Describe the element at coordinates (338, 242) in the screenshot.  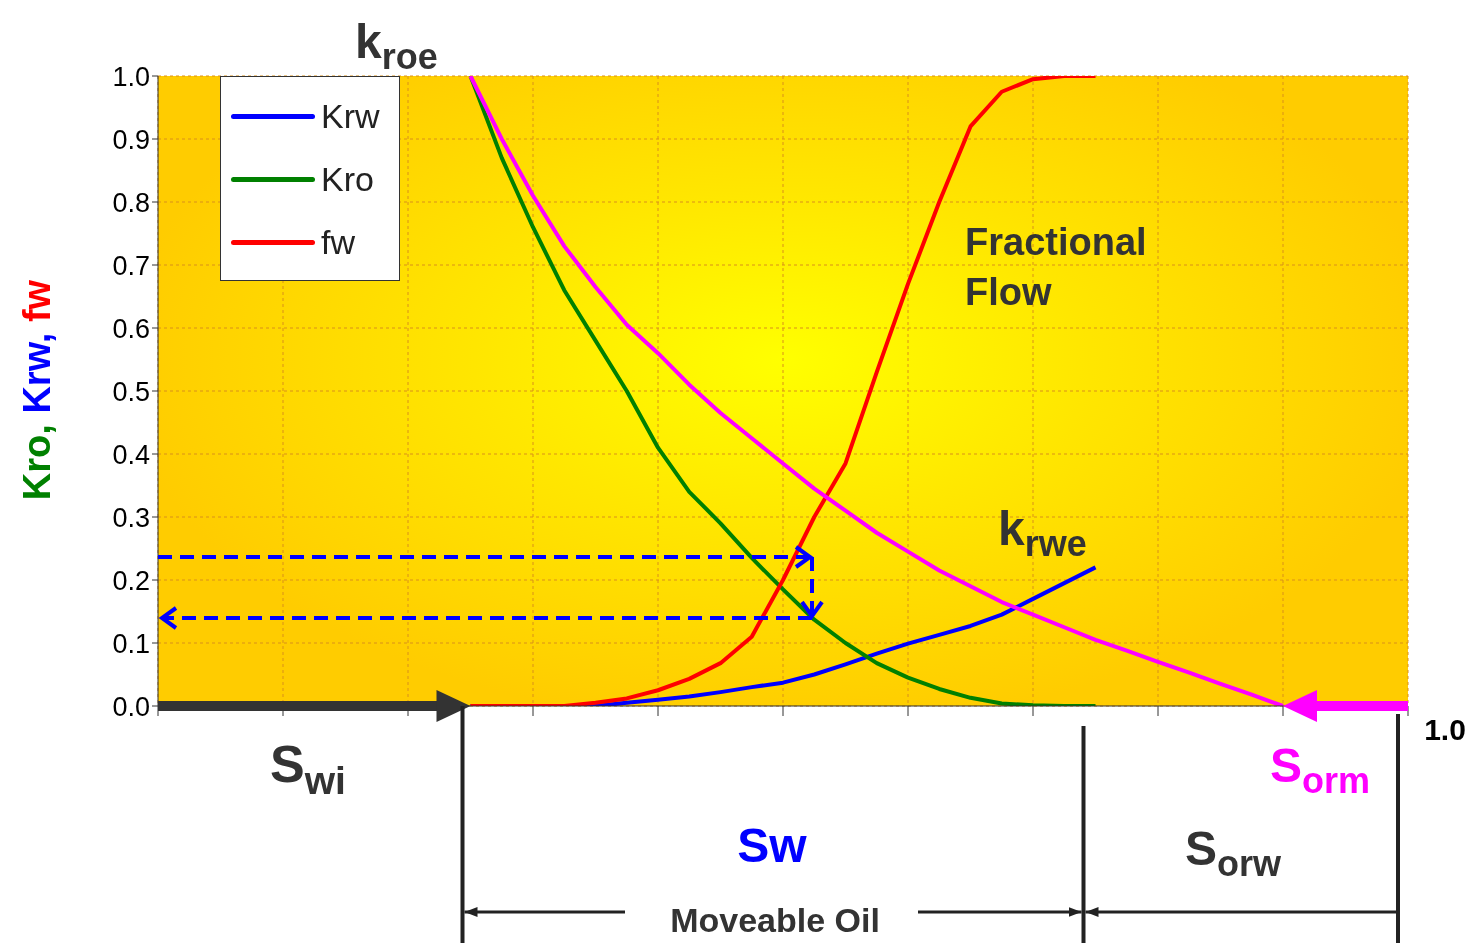
I see `legend-label: fw` at that location.